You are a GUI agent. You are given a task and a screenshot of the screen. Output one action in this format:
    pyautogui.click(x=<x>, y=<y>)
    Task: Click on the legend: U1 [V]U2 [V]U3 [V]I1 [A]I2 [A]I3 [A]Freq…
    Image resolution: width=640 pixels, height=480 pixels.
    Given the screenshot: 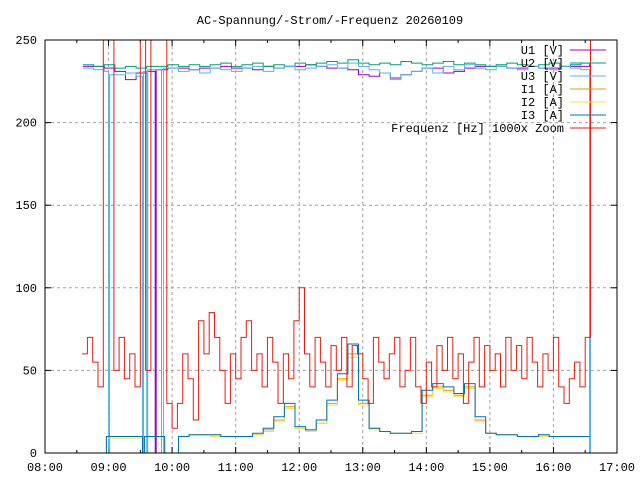 What is the action you would take?
    pyautogui.click(x=498, y=90)
    